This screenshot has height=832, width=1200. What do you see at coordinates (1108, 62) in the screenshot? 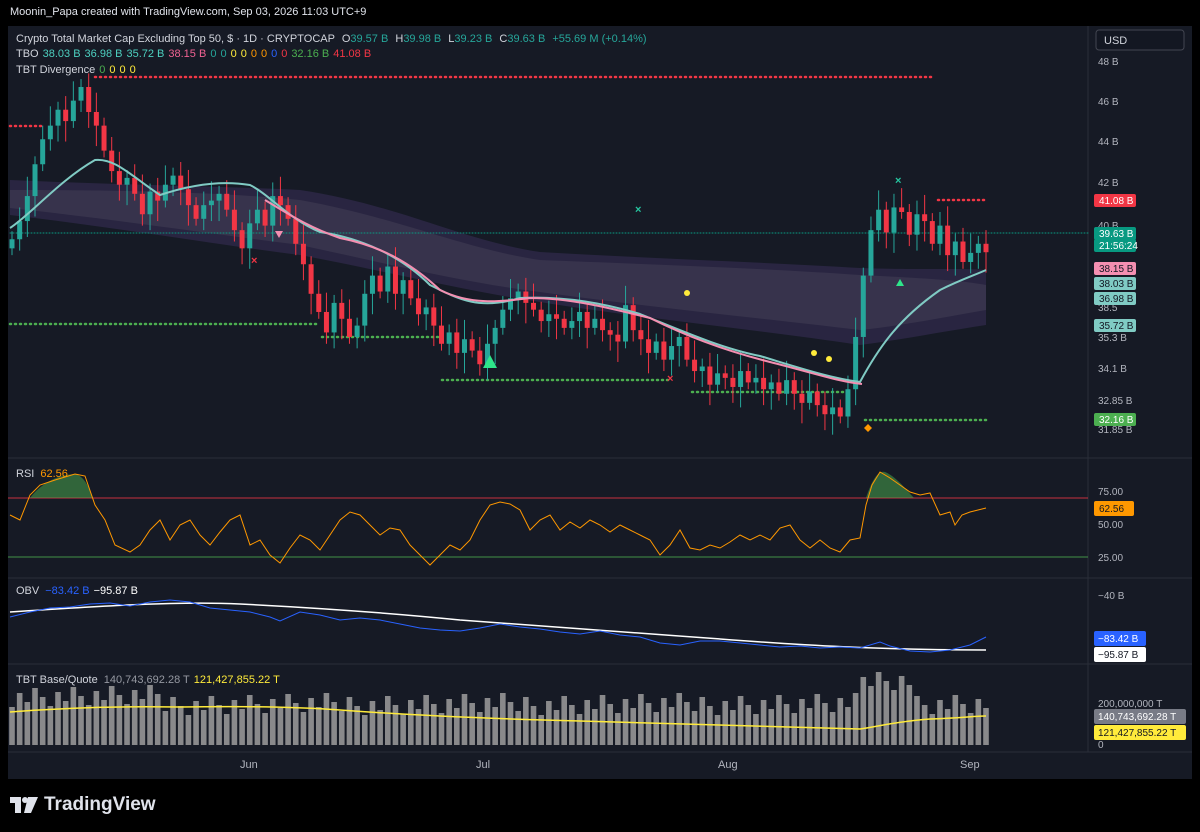
I see `price-axis-label: 48 B` at bounding box center [1108, 62].